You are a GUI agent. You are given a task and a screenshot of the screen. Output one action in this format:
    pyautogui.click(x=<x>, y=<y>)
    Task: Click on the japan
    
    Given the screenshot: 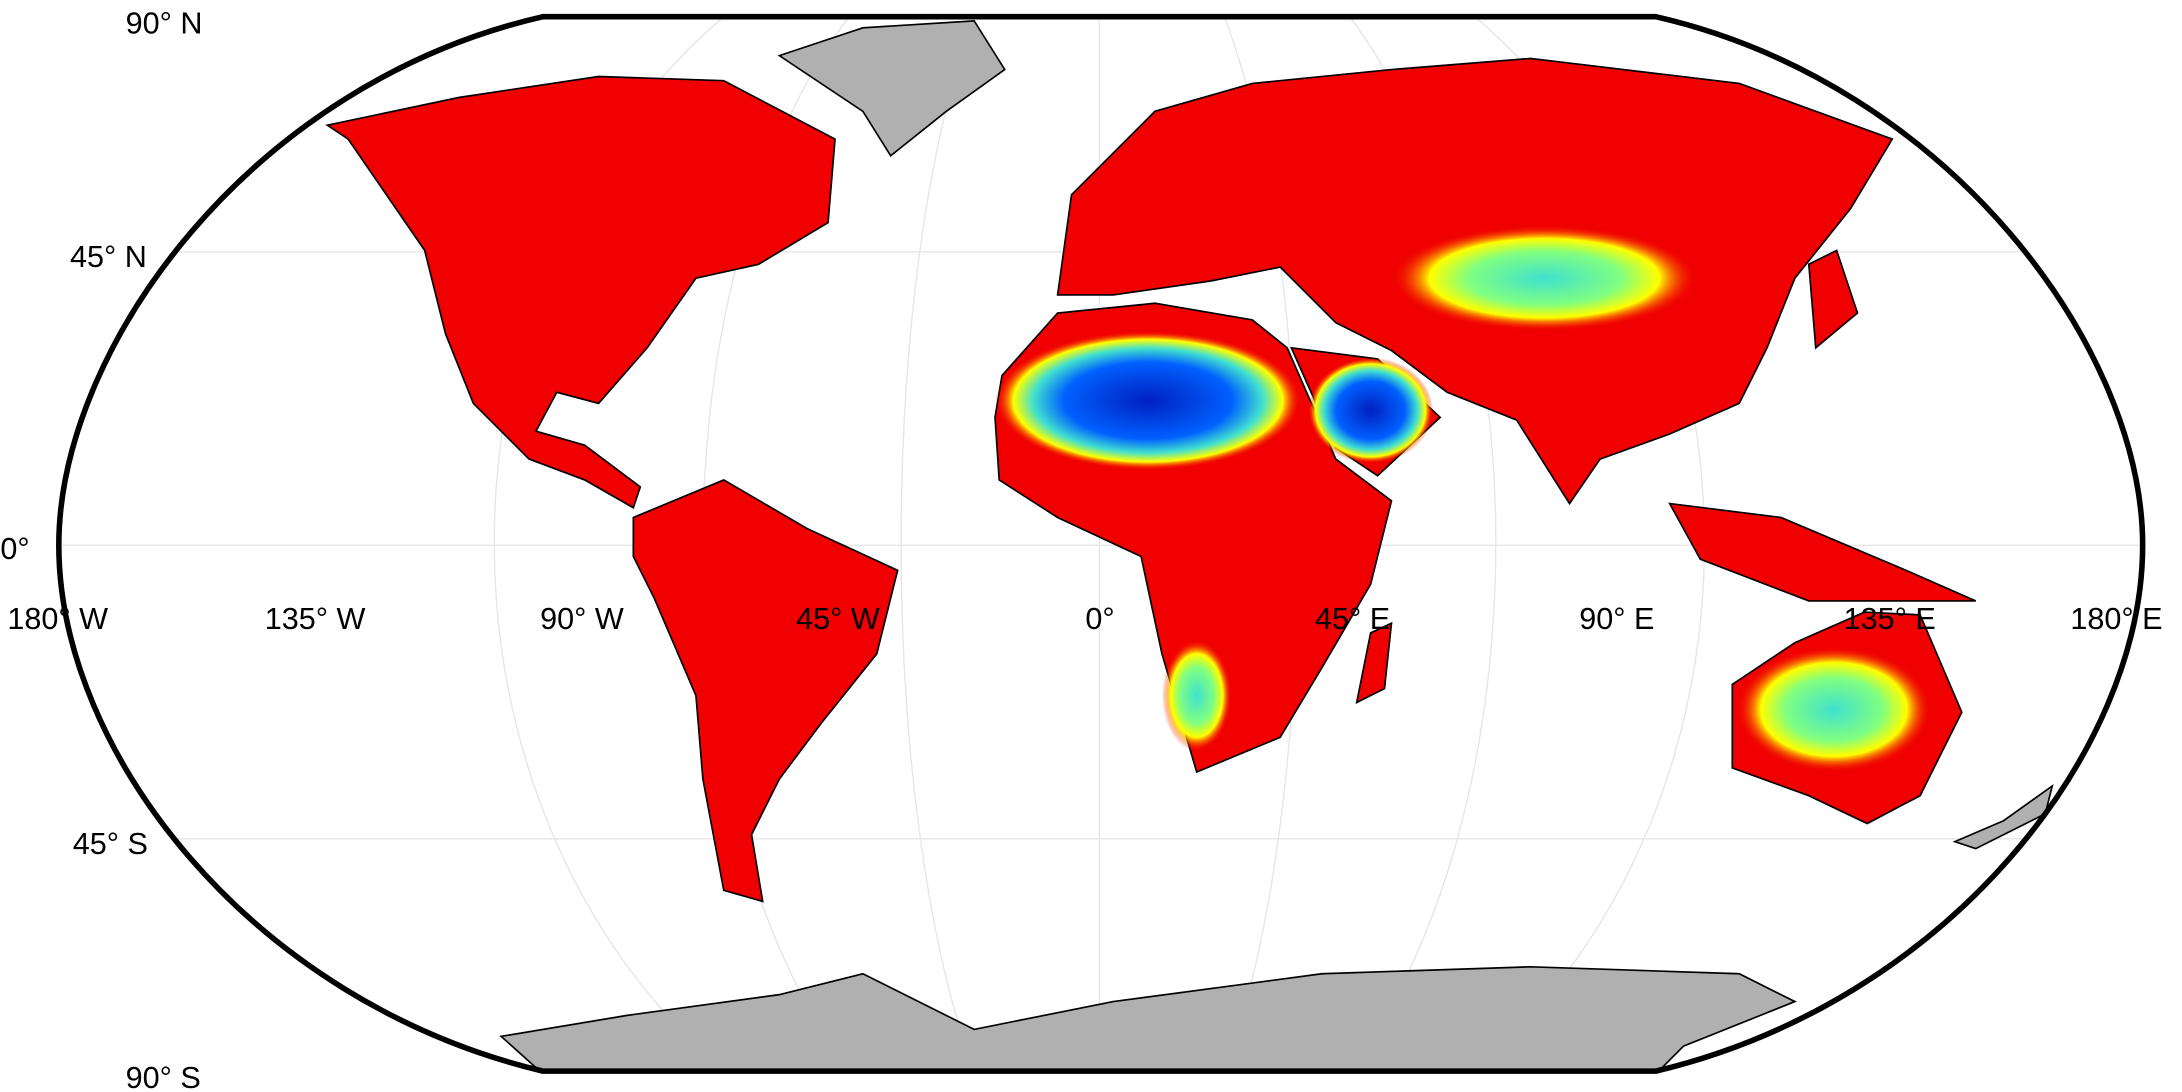 What is the action you would take?
    pyautogui.click(x=1833, y=299)
    